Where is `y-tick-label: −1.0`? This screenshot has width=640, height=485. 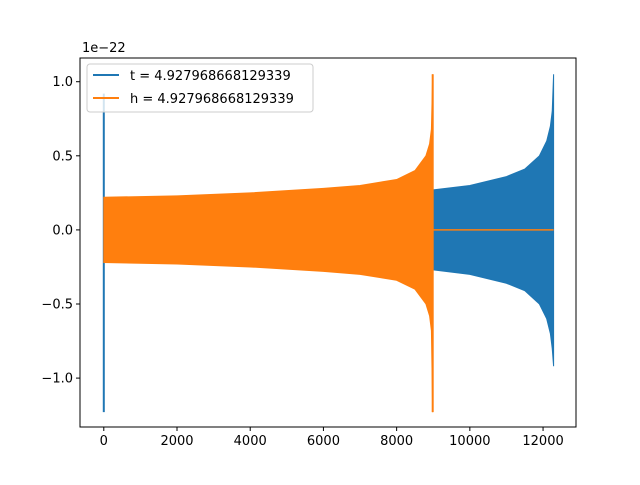
y-tick-label: −1.0 is located at coordinates (57, 379).